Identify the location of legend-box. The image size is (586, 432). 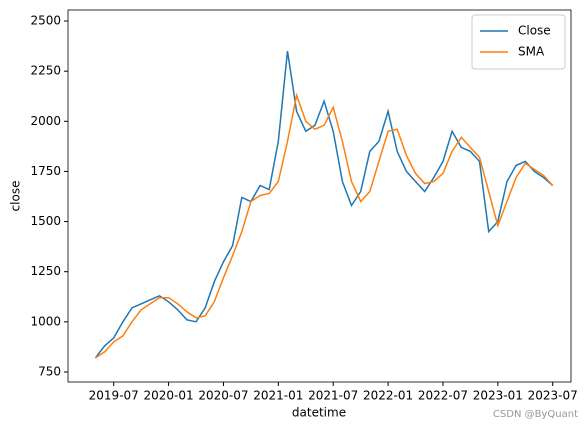
(518, 42).